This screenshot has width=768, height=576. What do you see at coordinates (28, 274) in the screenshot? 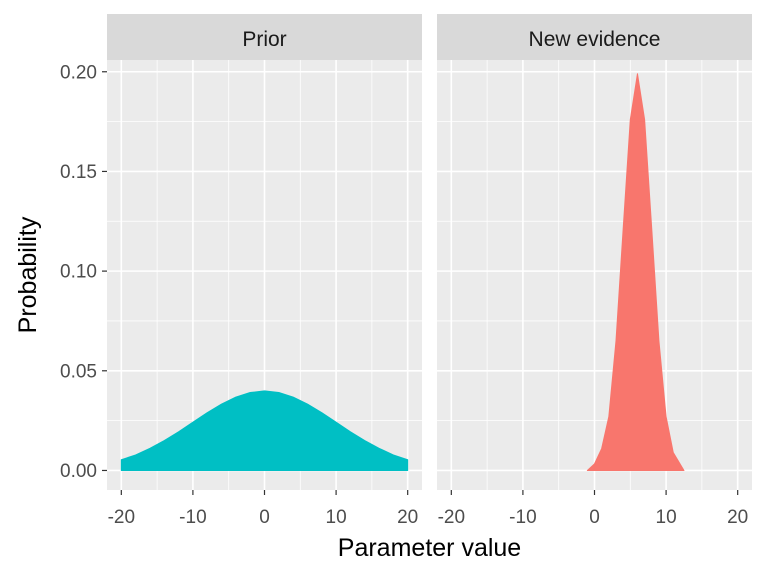
I see `y-axis-title: Probability` at bounding box center [28, 274].